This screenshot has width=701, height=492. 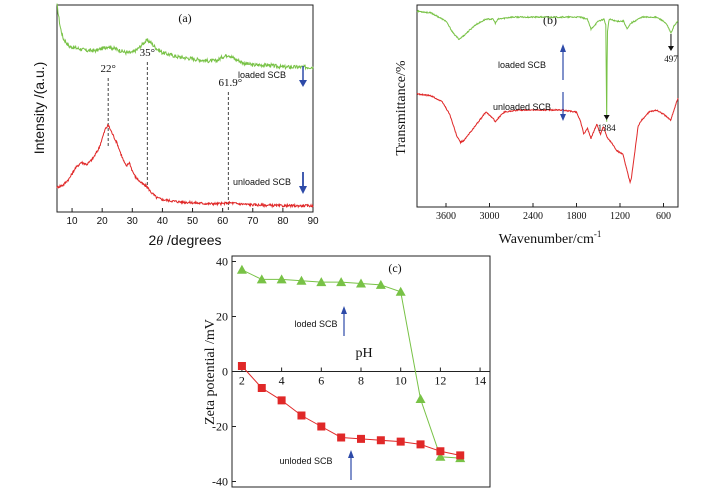 I want to click on panel-b-xtick-label: 3000, so click(x=490, y=216).